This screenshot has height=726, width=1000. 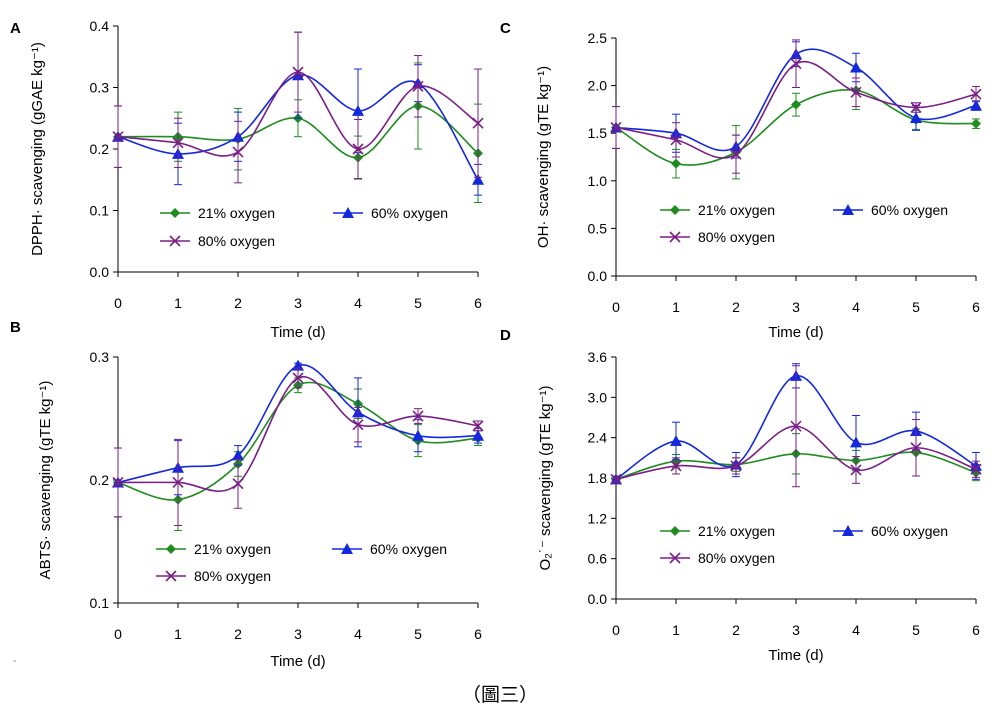 What do you see at coordinates (598, 478) in the screenshot?
I see `y-tick-label: 1.8` at bounding box center [598, 478].